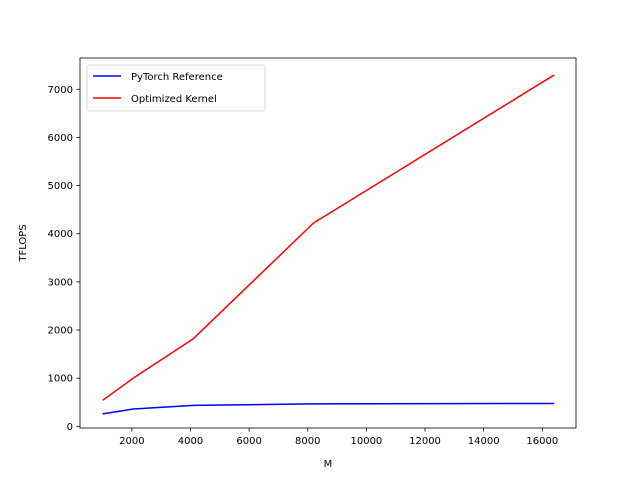 This screenshot has height=480, width=640. I want to click on y-tick-label: 3000, so click(60, 282).